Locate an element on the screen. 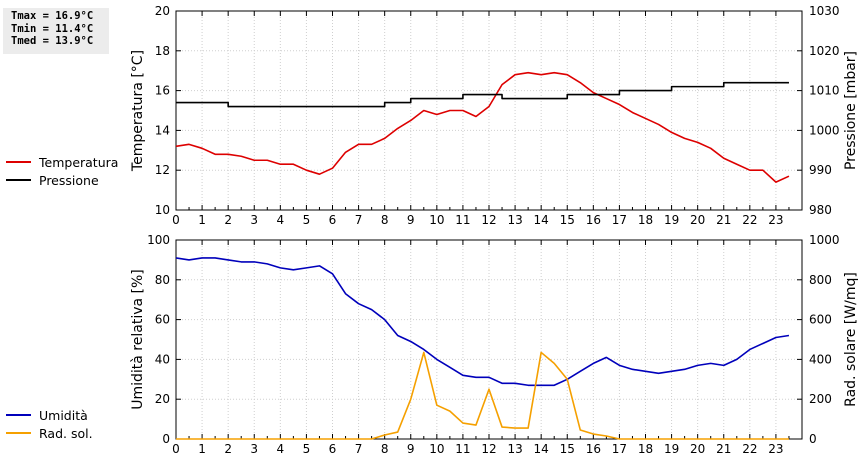 This screenshot has height=460, width=860. legend-swatch-rad-sol is located at coordinates (18, 433).